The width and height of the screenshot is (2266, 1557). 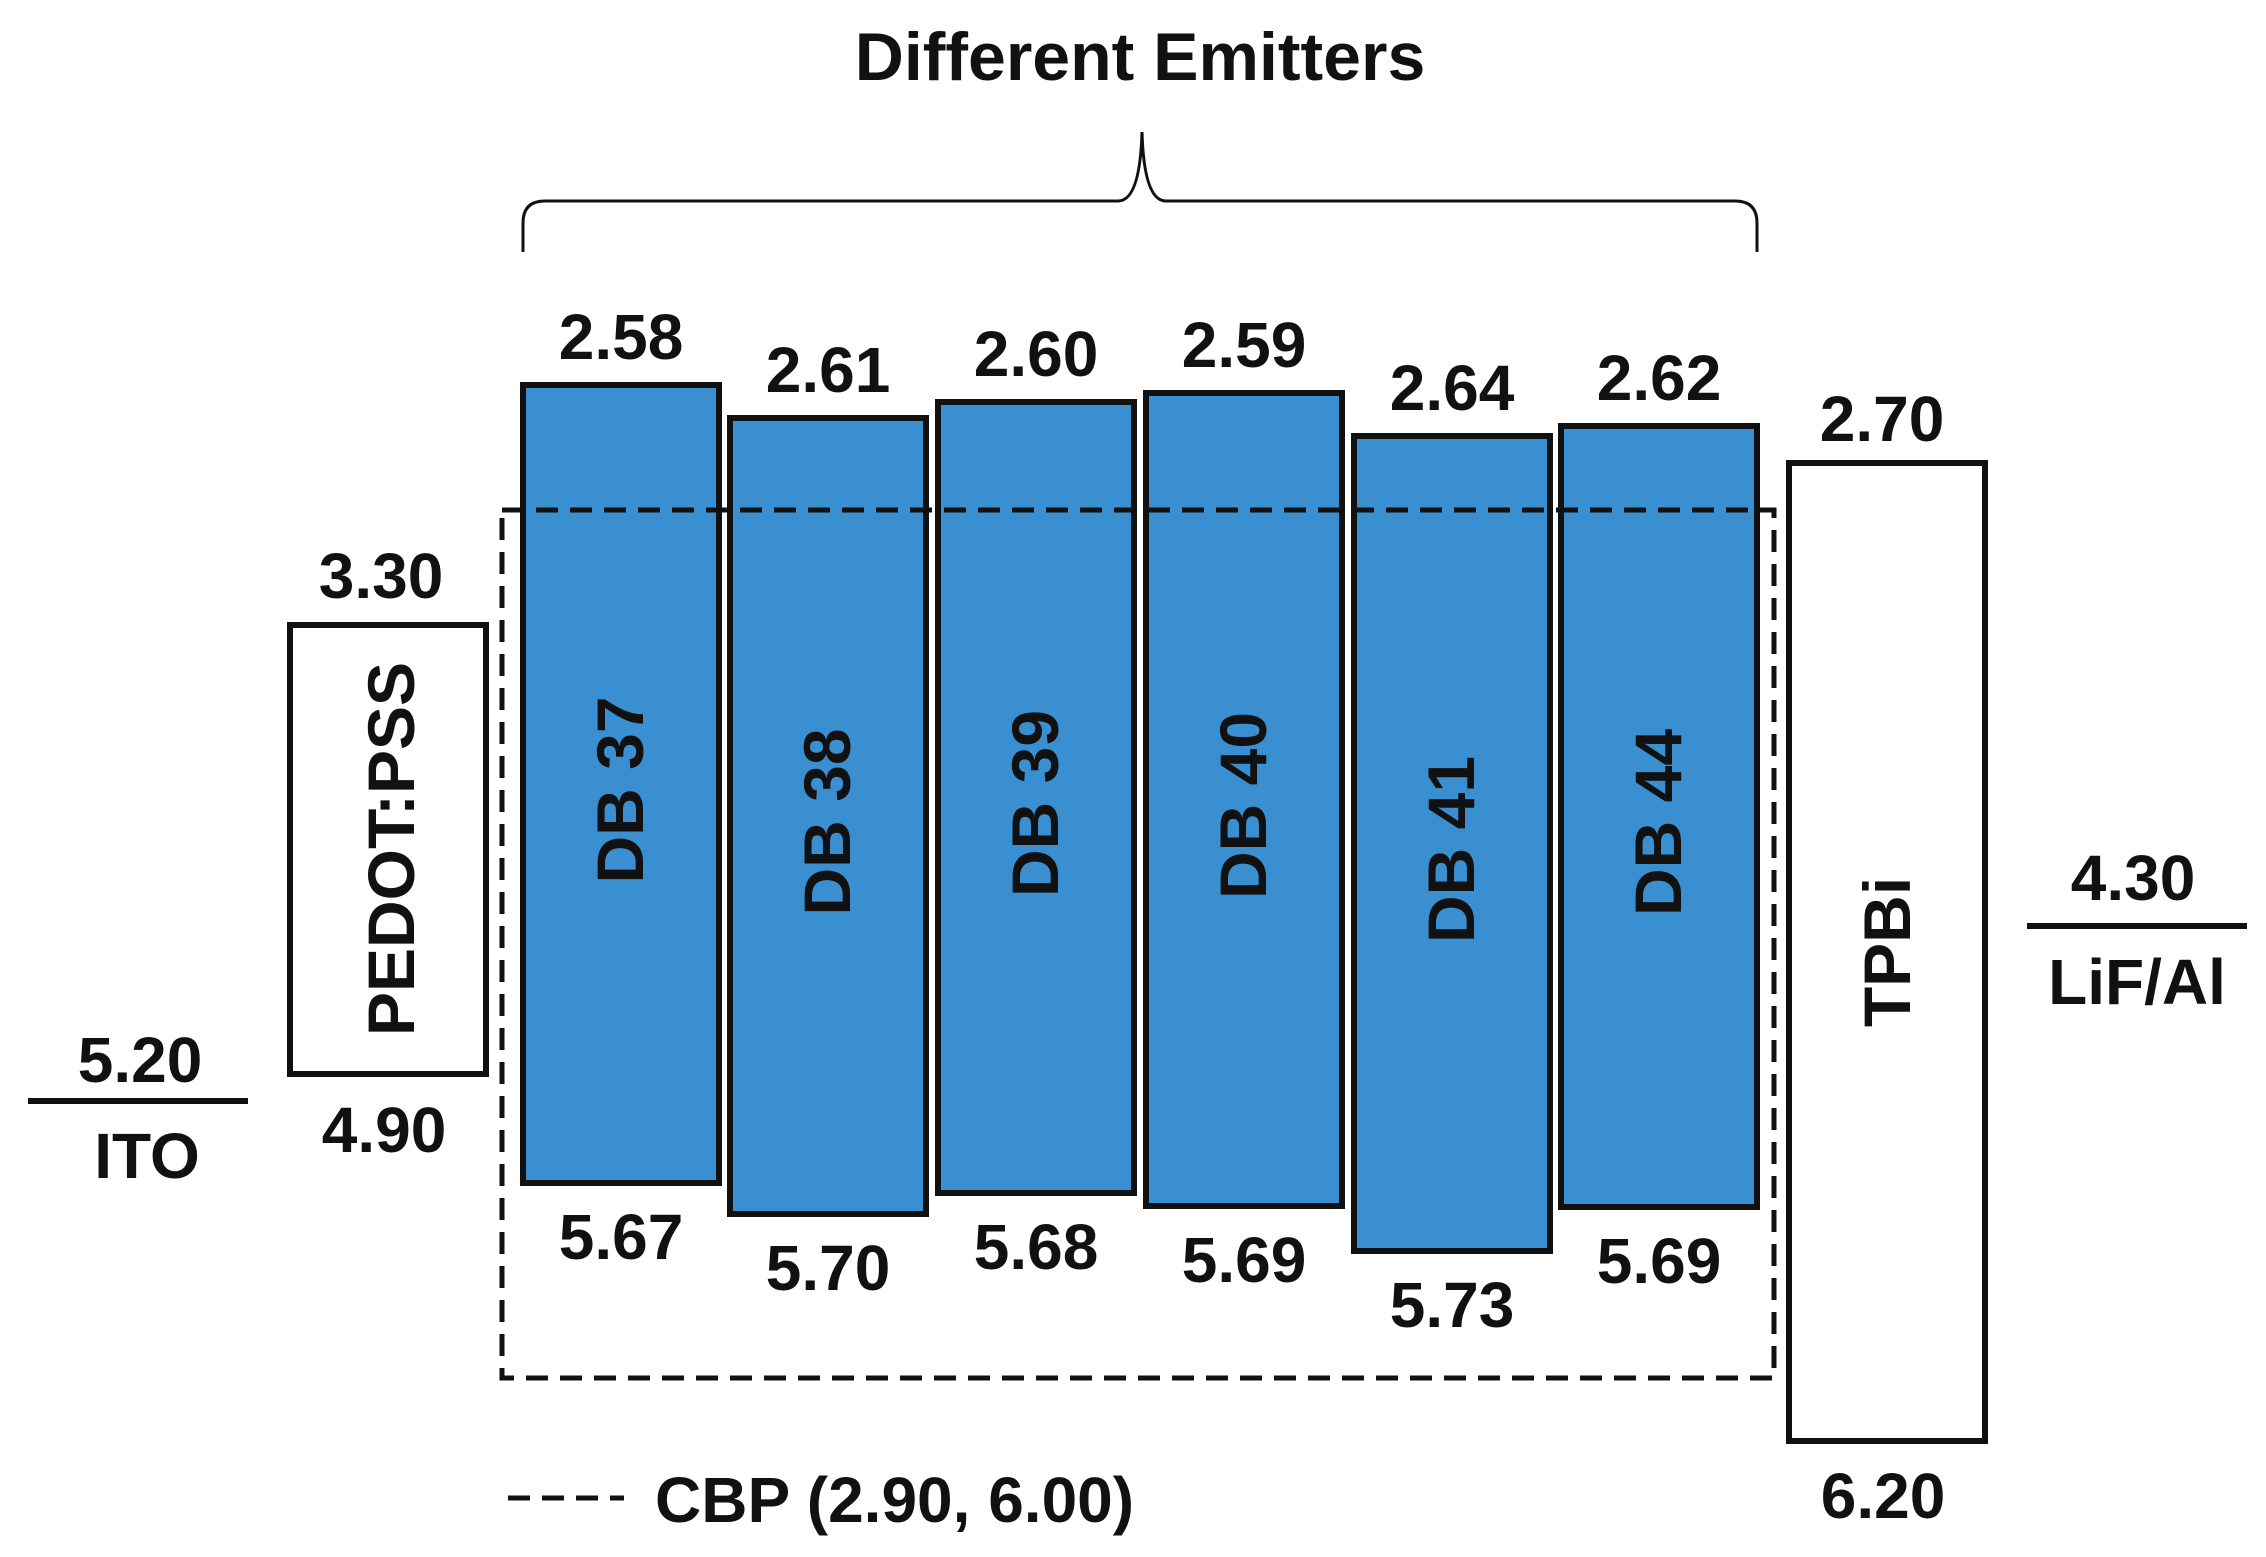 What do you see at coordinates (621, 337) in the screenshot?
I see `emitter-lumo-value: 2.58` at bounding box center [621, 337].